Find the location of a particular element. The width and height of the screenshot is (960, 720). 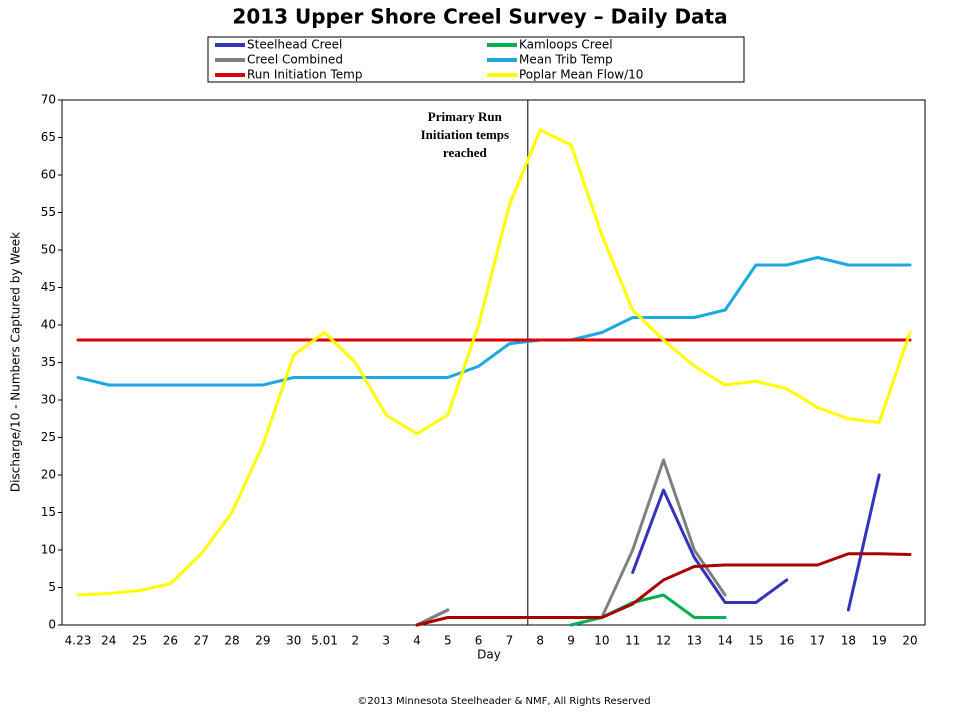

annotation-text: Primary Run is located at coordinates (465, 116).